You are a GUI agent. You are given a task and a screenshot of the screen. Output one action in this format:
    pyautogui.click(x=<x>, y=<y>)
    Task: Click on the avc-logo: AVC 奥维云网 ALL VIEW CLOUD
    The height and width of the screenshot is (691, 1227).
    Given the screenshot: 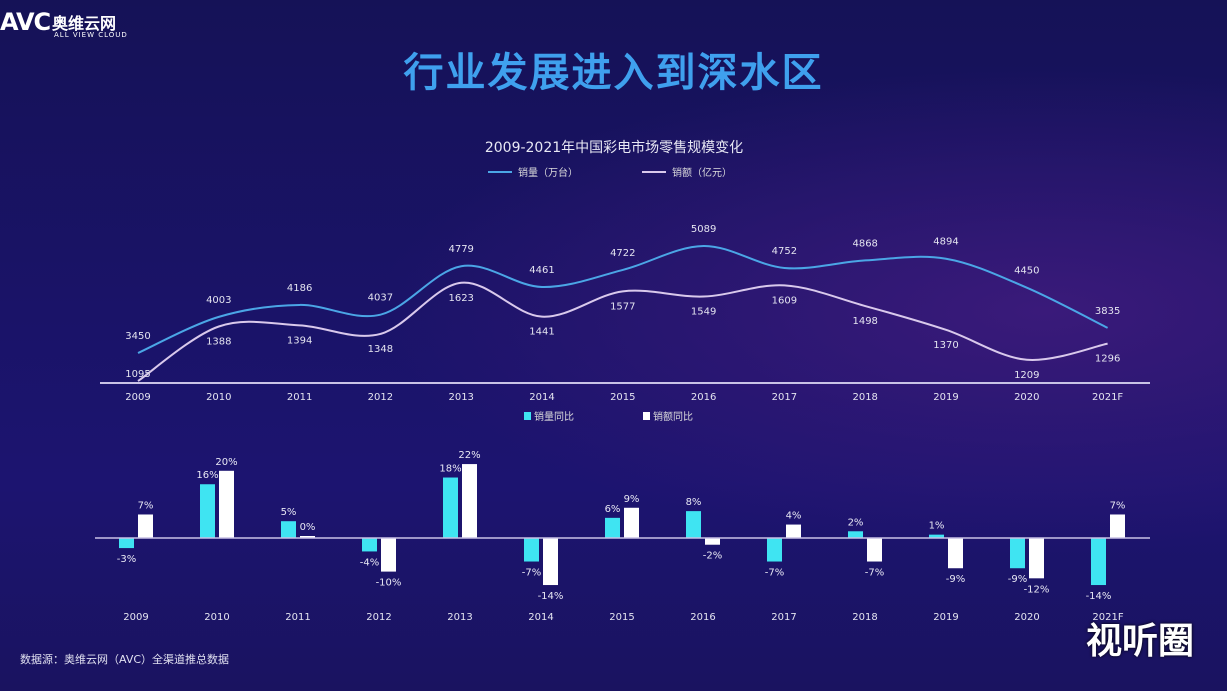 What is the action you would take?
    pyautogui.click(x=75, y=24)
    